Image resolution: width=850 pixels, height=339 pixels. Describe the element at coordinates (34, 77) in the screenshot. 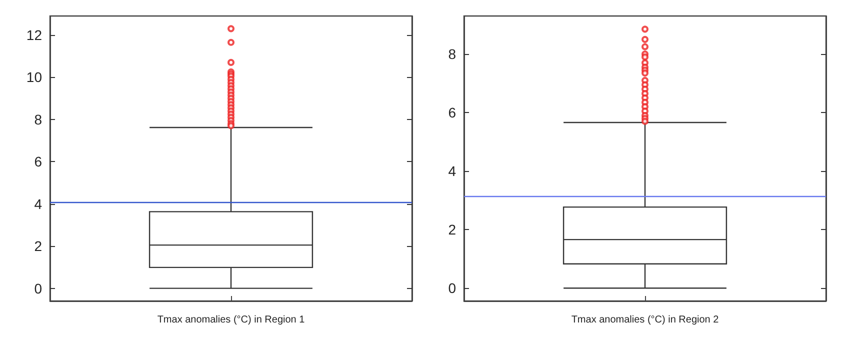

I see `y-tick-label: 10` at that location.